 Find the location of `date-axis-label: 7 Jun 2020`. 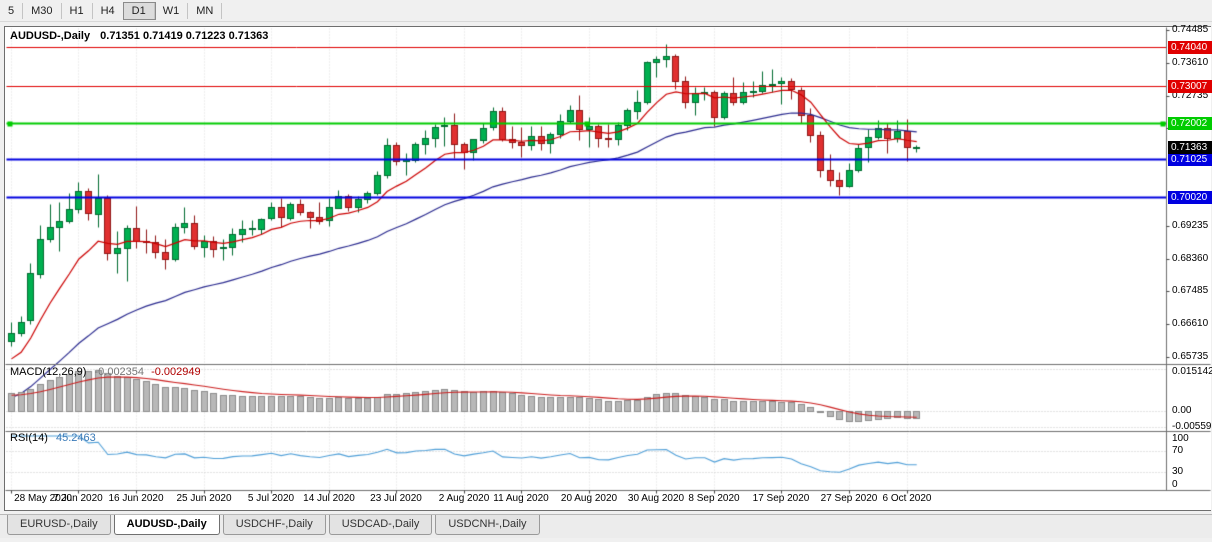

date-axis-label: 7 Jun 2020 is located at coordinates (78, 498).